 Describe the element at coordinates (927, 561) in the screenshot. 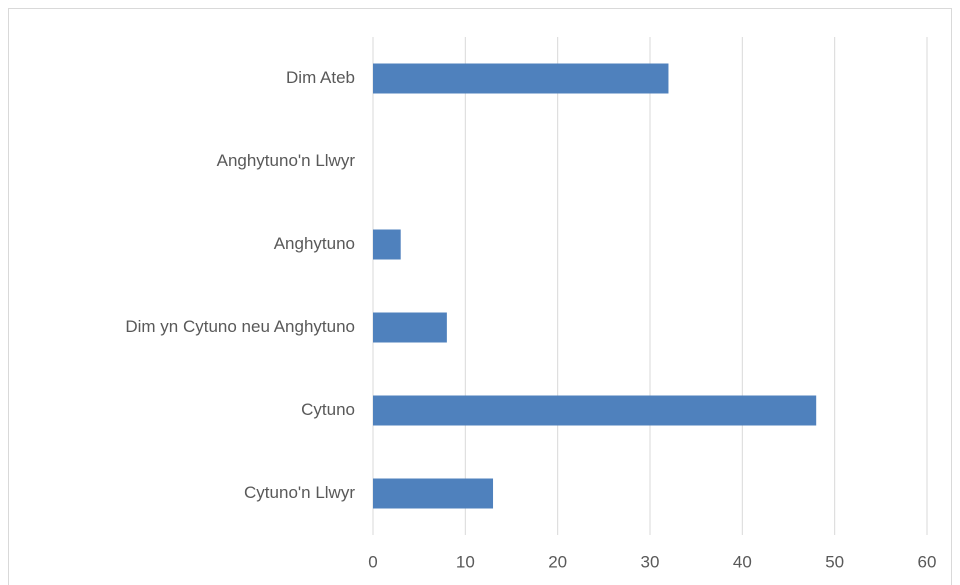

I see `x-tick-label: 60` at that location.